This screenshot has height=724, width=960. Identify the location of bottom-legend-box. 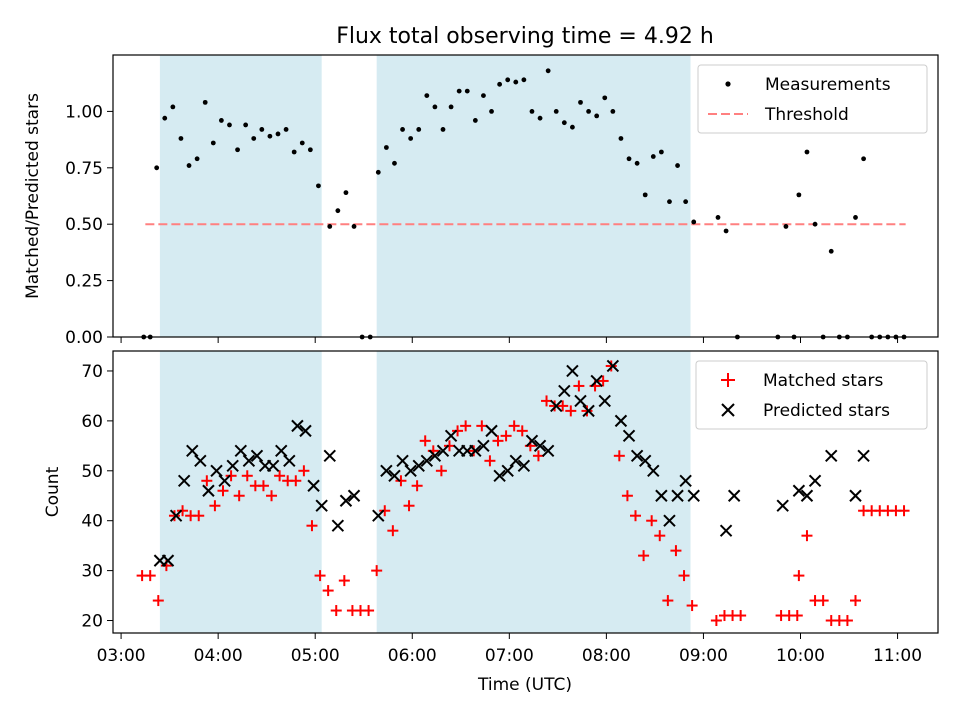
(811, 395).